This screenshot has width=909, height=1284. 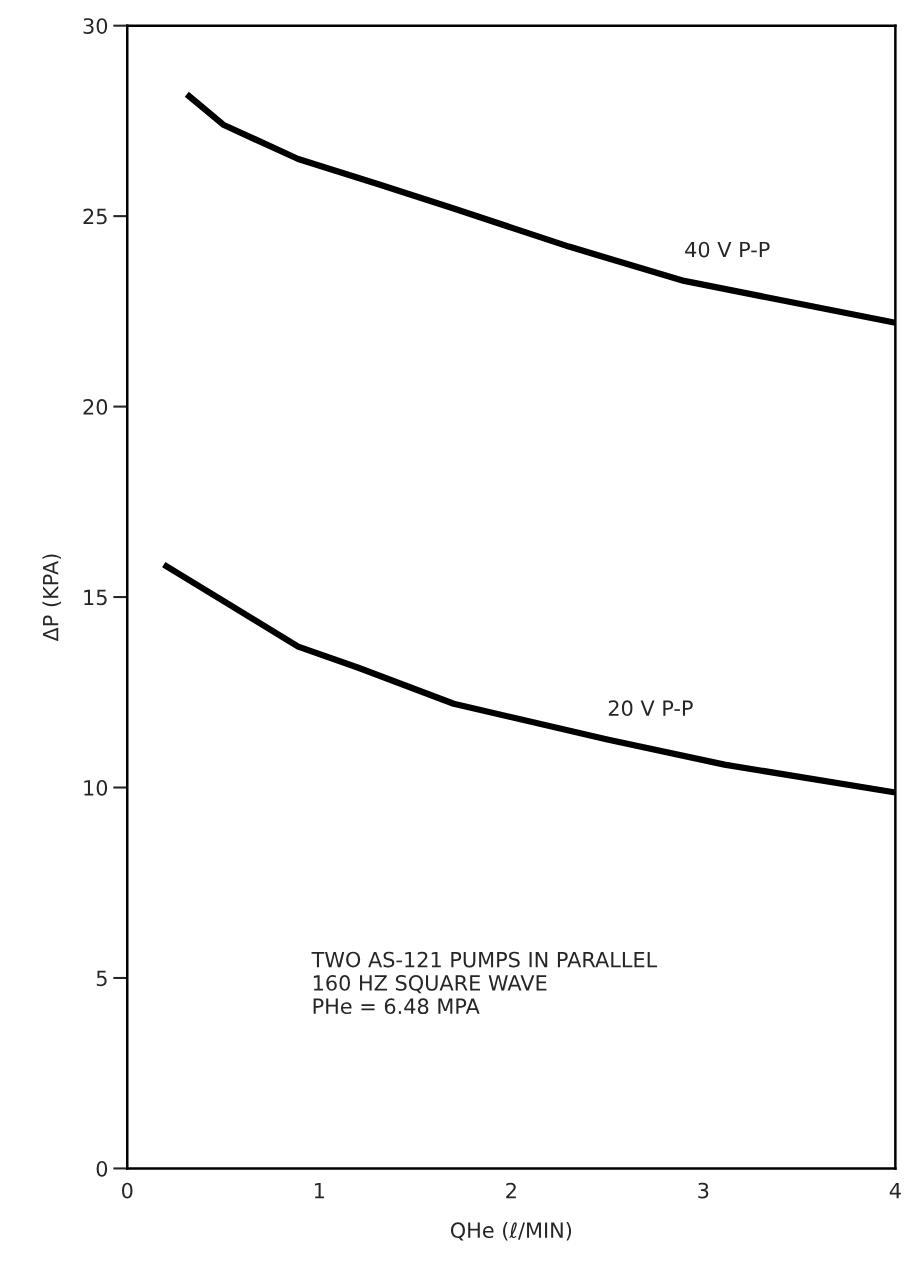 I want to click on annotation: TWO AS-121 PUMPS IN PARALLEL 160 HZ SQUARE WAVE PHe = 6.48 MPA, so click(x=484, y=983).